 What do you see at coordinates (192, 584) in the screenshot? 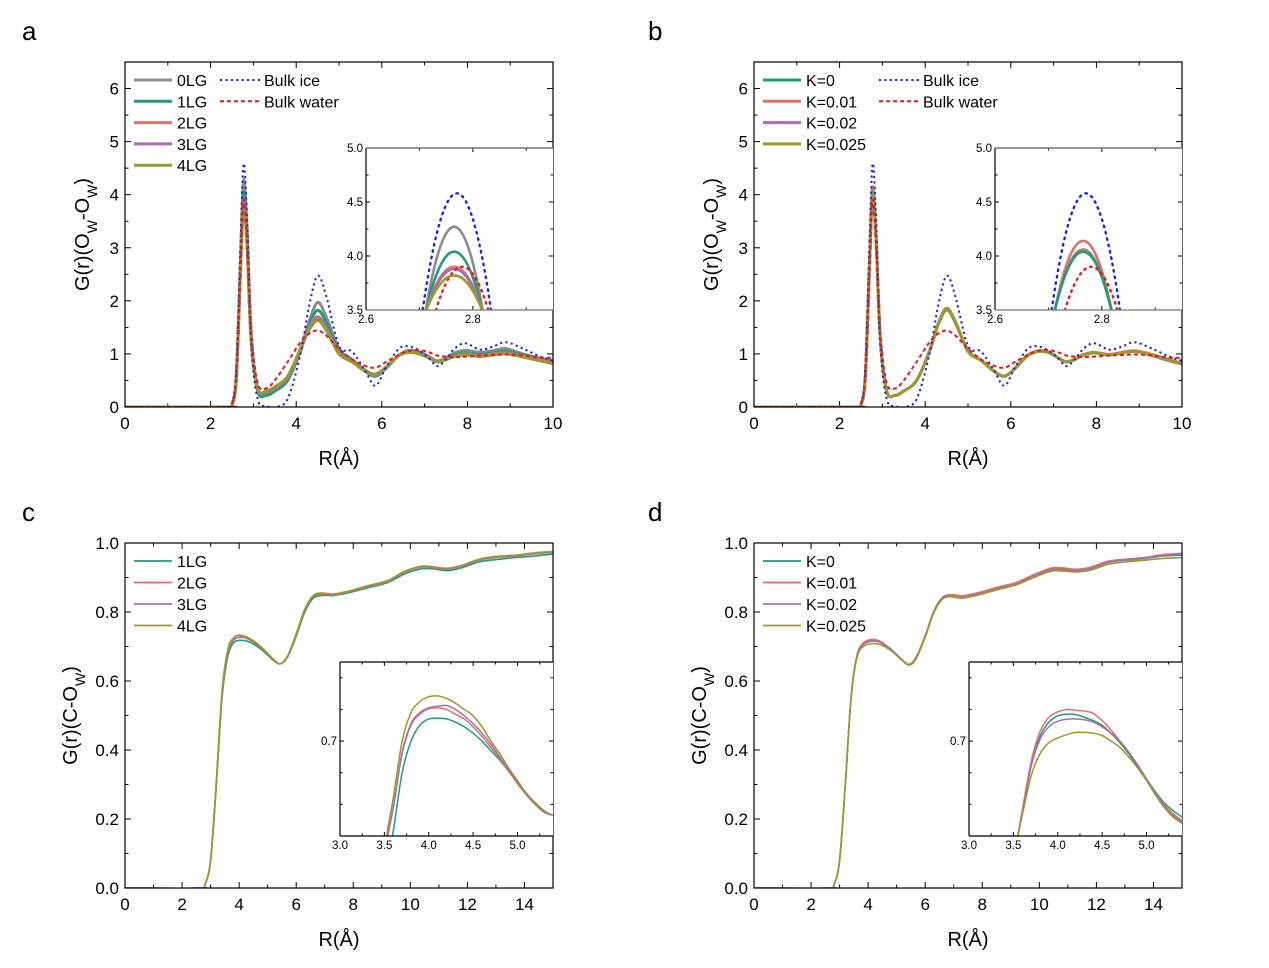
I see `legend-label: 2LG` at bounding box center [192, 584].